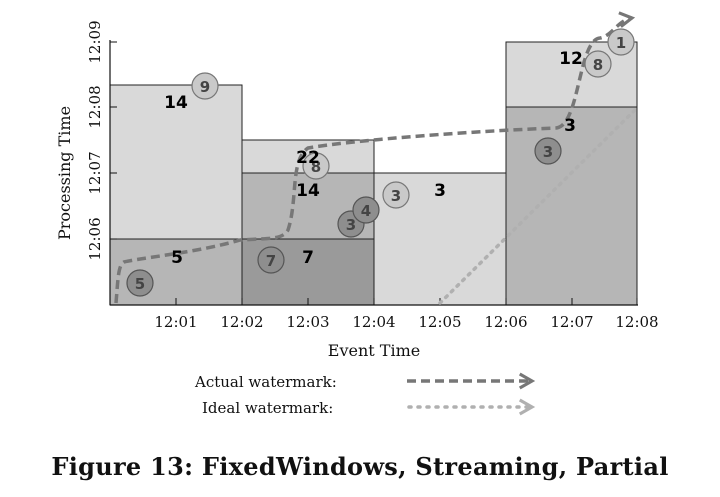 This screenshot has width=720, height=497. I want to click on svg-text: 4, so click(366, 211).